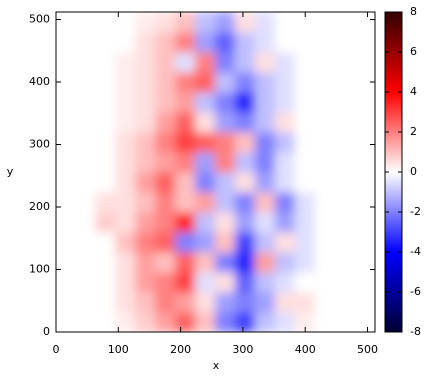  Describe the element at coordinates (216, 365) in the screenshot. I see `x-axis-label: x` at that location.